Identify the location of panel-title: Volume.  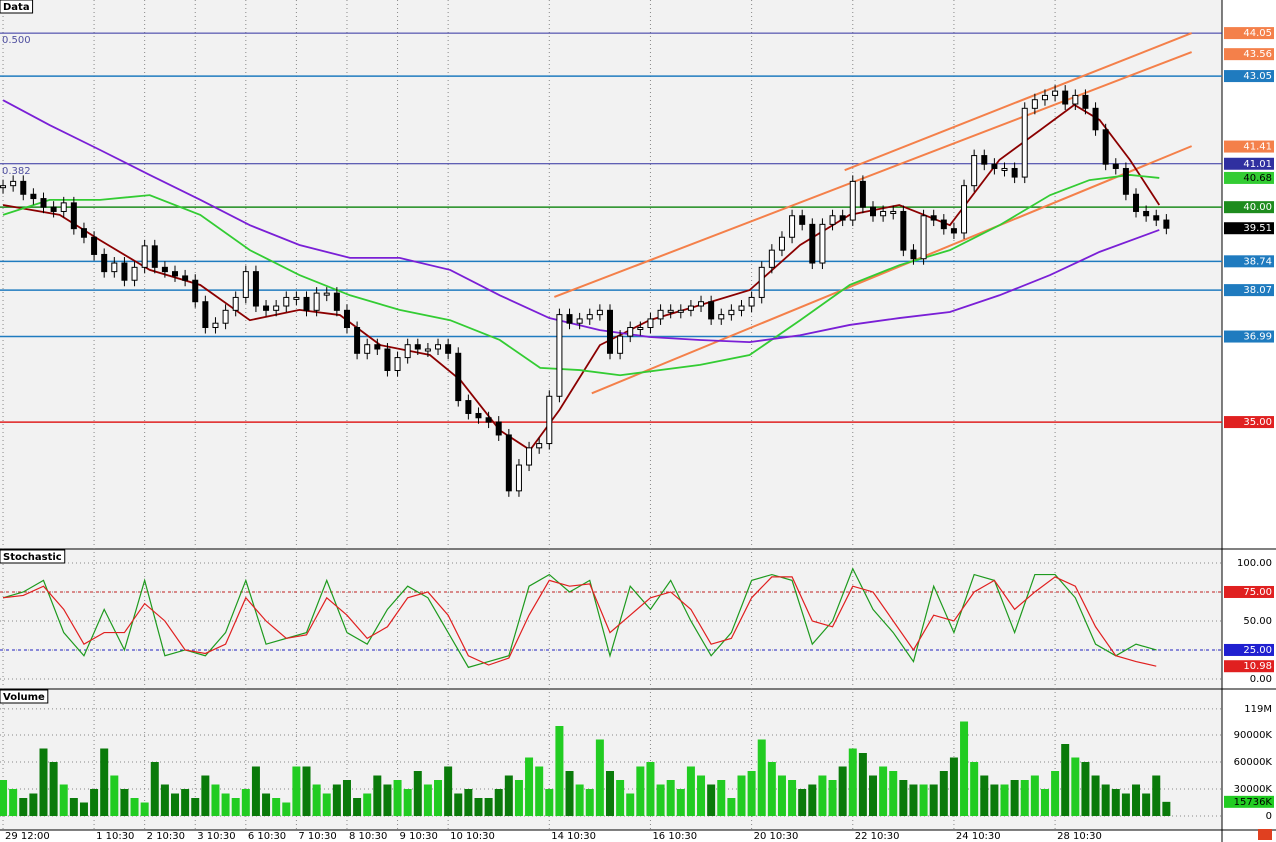
(24, 697).